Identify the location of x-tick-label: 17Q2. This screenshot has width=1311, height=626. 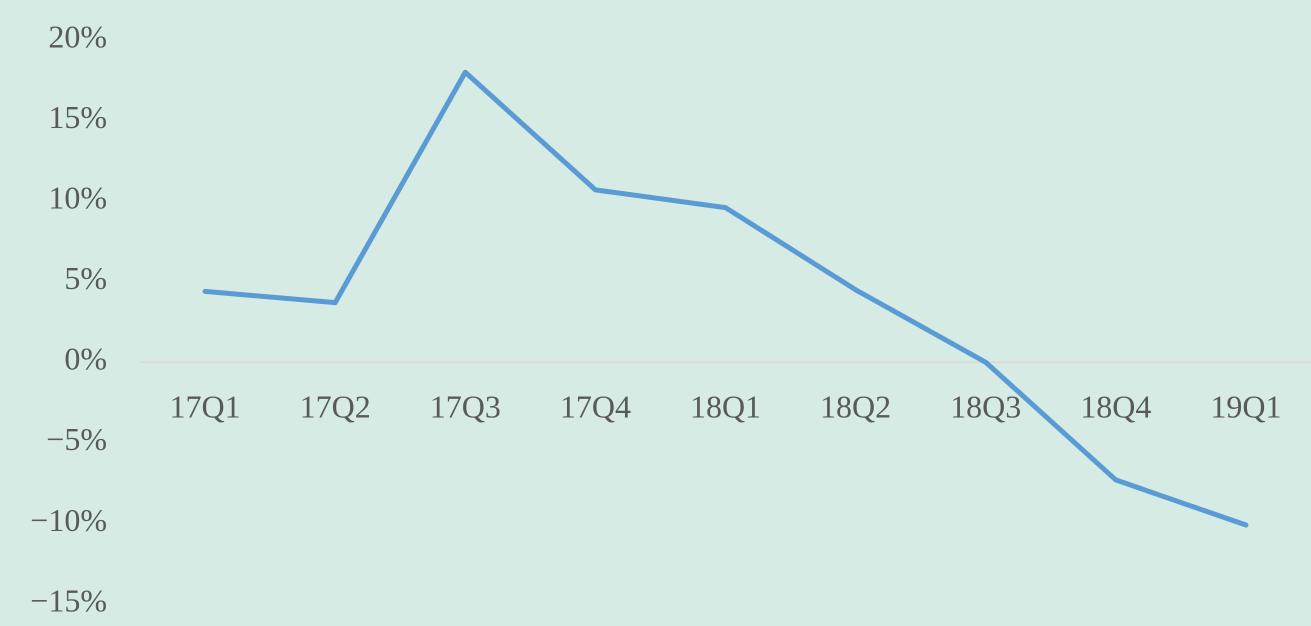
(335, 407).